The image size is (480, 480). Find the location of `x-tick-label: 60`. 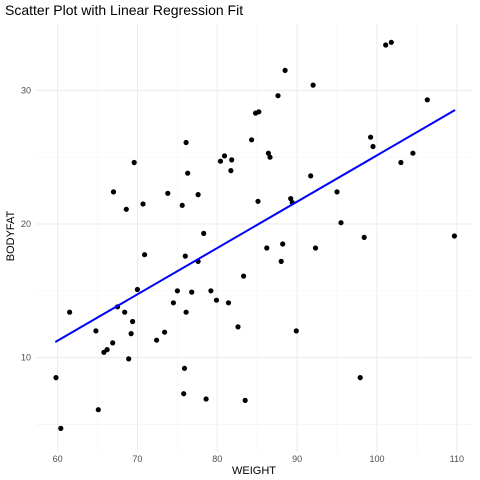

x-tick-label: 60 is located at coordinates (58, 459).